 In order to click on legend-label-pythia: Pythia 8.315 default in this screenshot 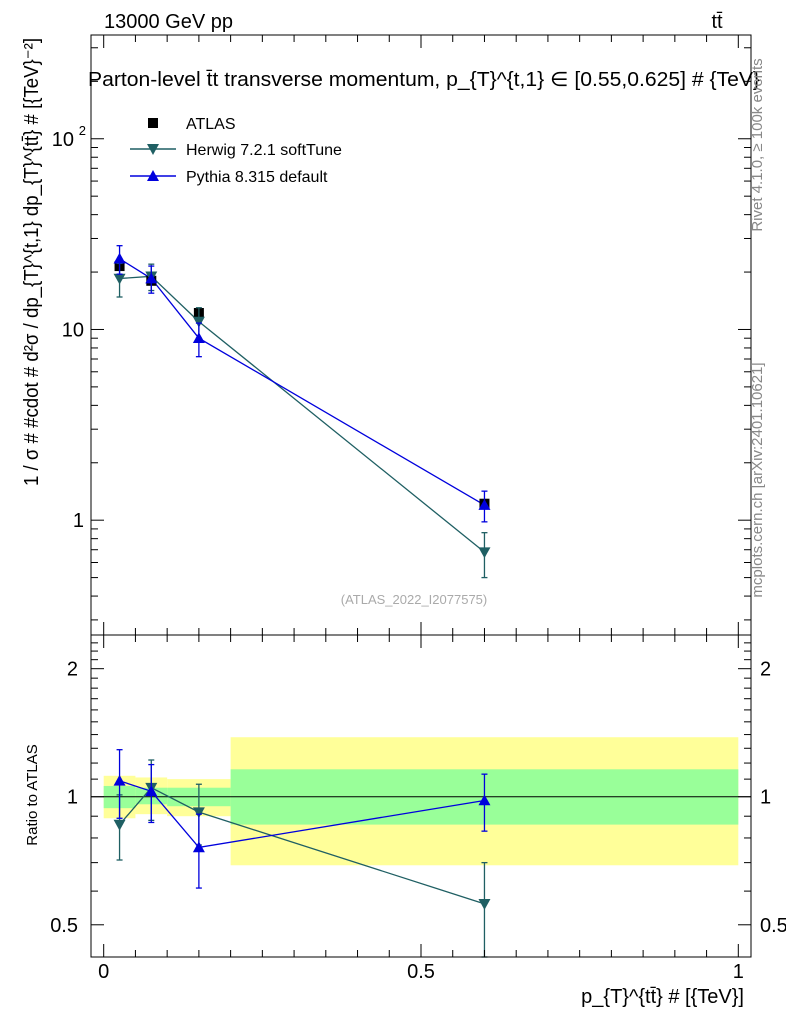, I will do `click(257, 177)`.